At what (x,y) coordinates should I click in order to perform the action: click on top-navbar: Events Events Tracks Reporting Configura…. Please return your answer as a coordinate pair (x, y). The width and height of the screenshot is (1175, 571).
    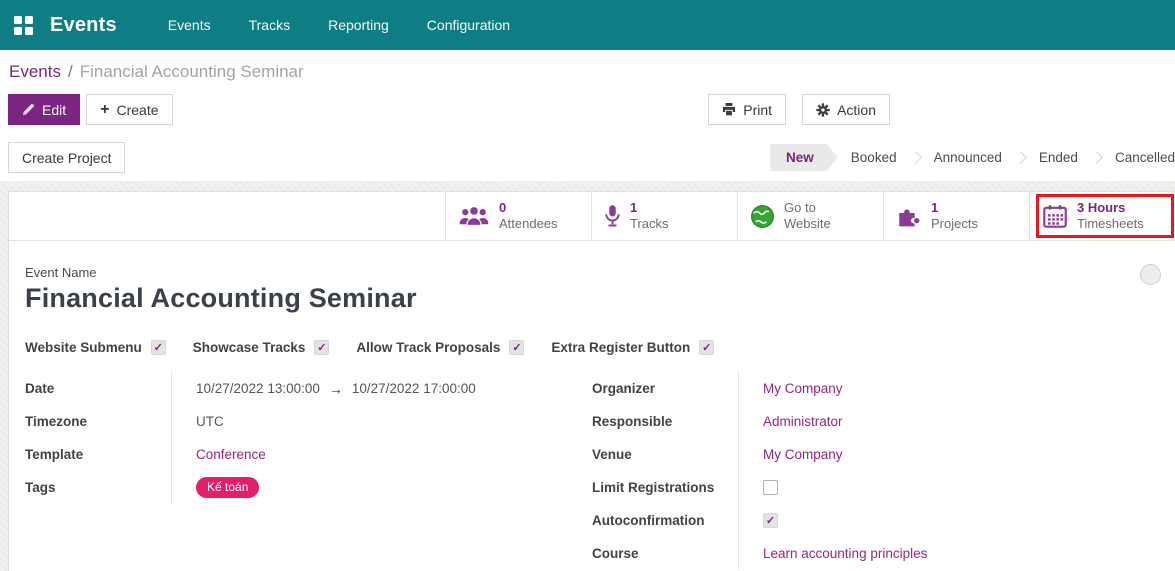
    Looking at the image, I should click on (587, 25).